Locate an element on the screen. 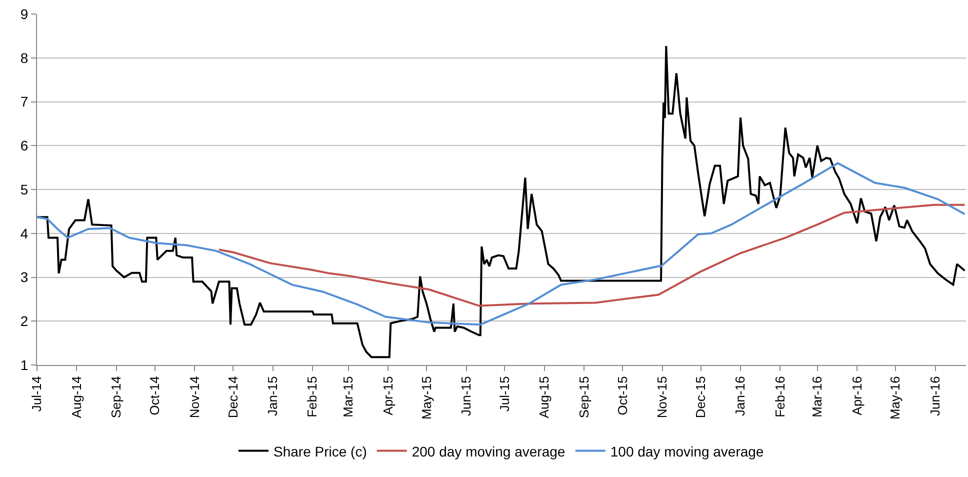  y-tick-label: 3 is located at coordinates (24, 277).